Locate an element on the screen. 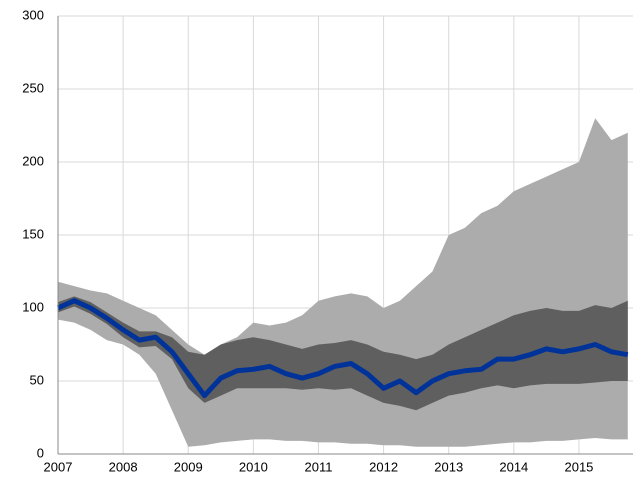 The width and height of the screenshot is (635, 486). x-tick-label: 2014 is located at coordinates (513, 466).